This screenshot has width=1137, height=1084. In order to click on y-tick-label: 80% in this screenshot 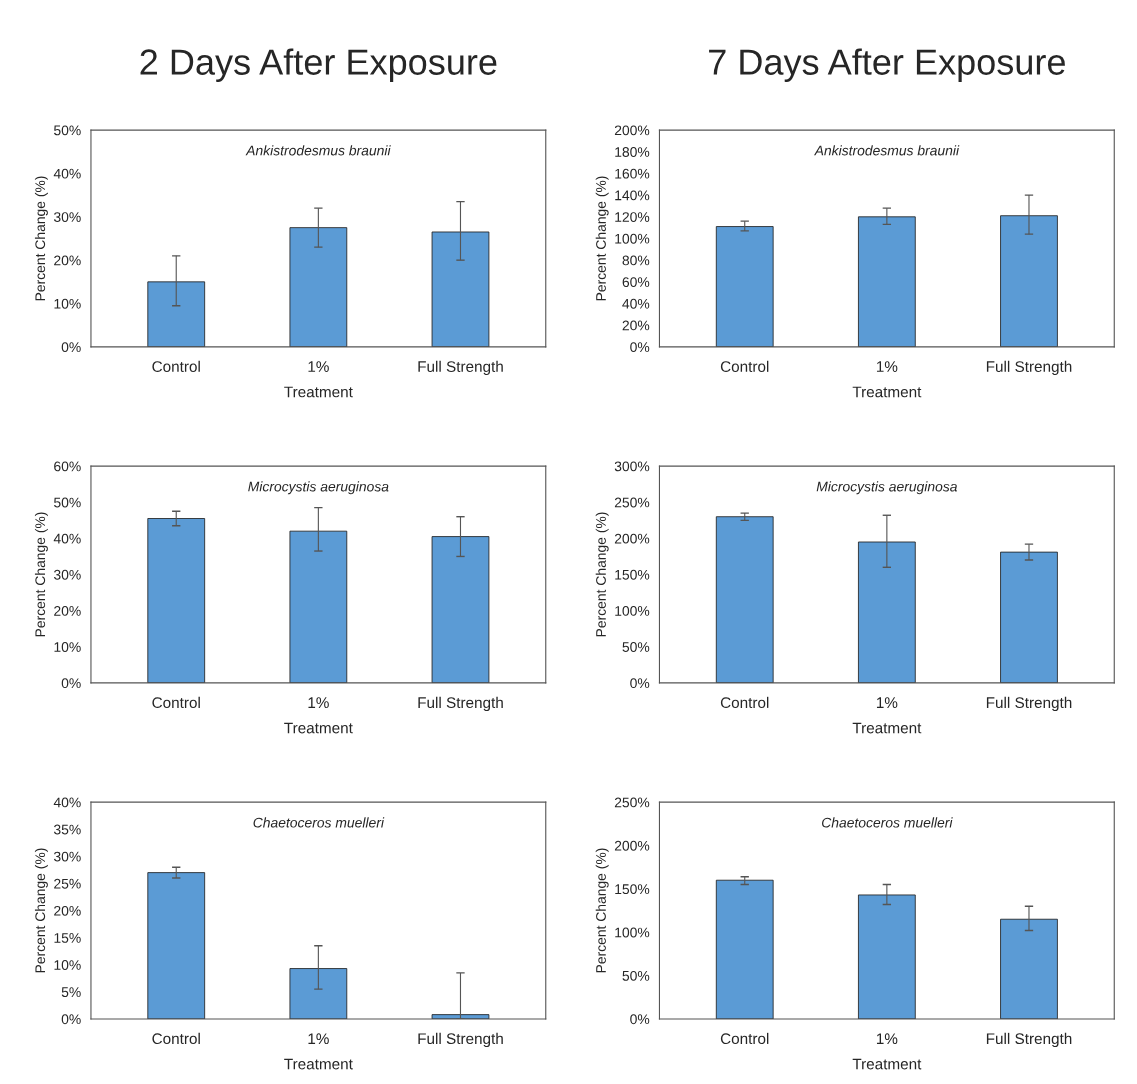, I will do `click(636, 260)`.